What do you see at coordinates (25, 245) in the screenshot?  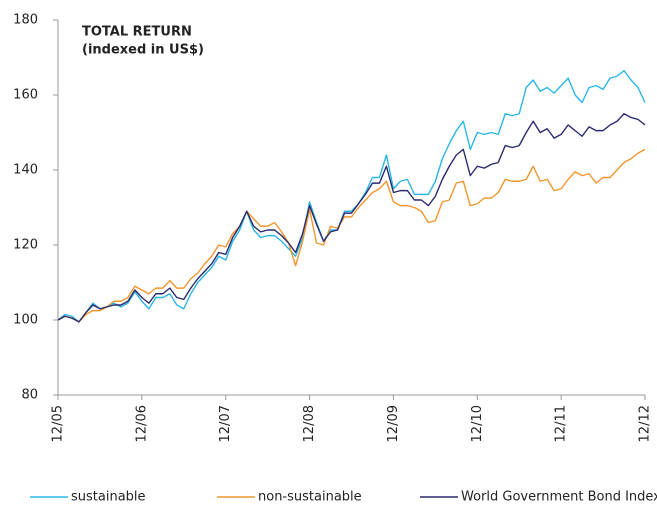 I see `y-tick-label: 120` at bounding box center [25, 245].